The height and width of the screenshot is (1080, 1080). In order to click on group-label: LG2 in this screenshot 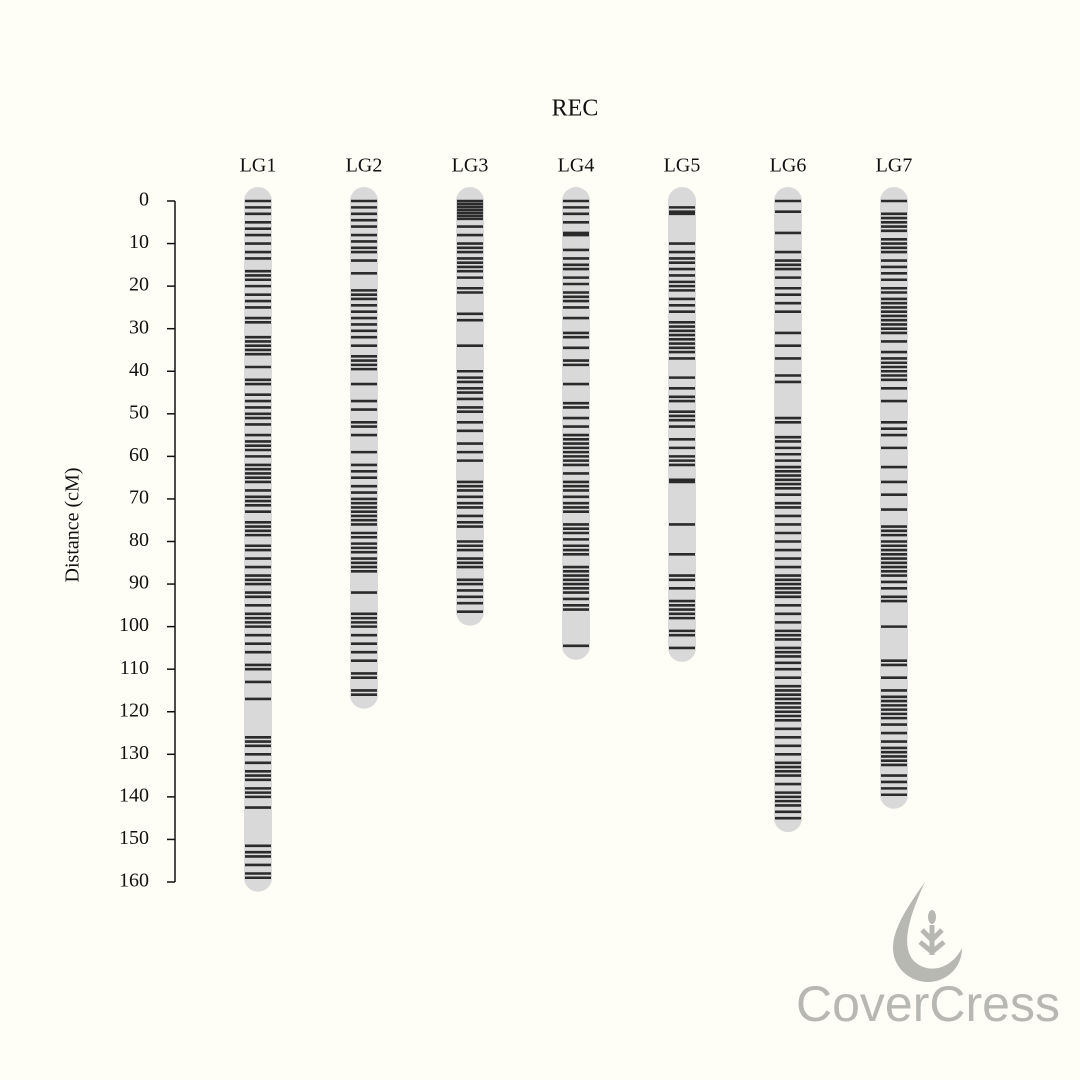, I will do `click(364, 166)`.